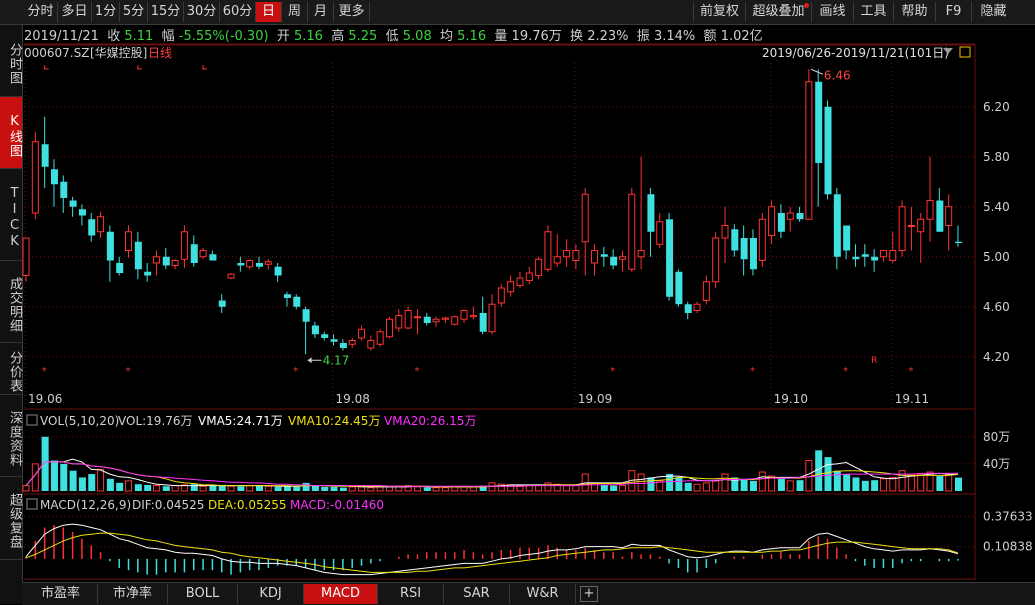 The image size is (1035, 605). I want to click on macd-legend-box-icon, so click(32, 504).